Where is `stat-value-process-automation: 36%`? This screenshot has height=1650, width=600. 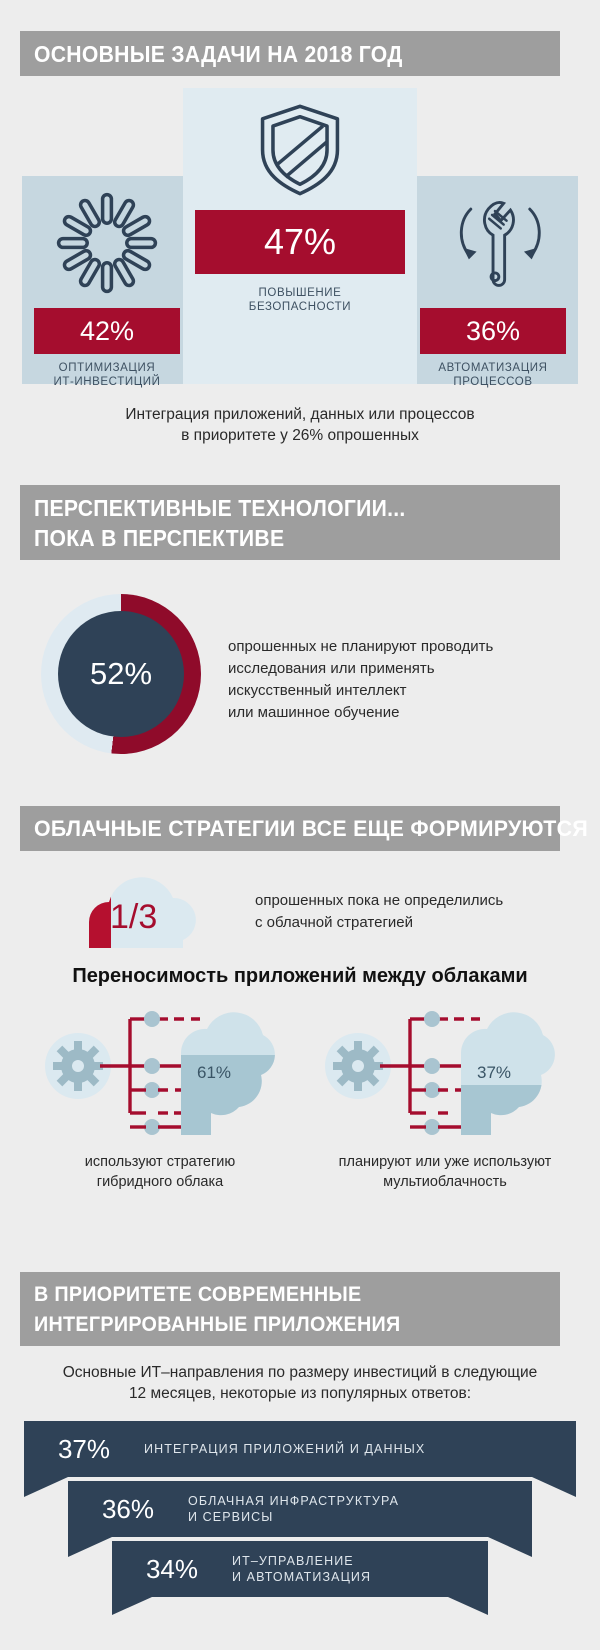
stat-value-process-automation: 36% is located at coordinates (493, 331).